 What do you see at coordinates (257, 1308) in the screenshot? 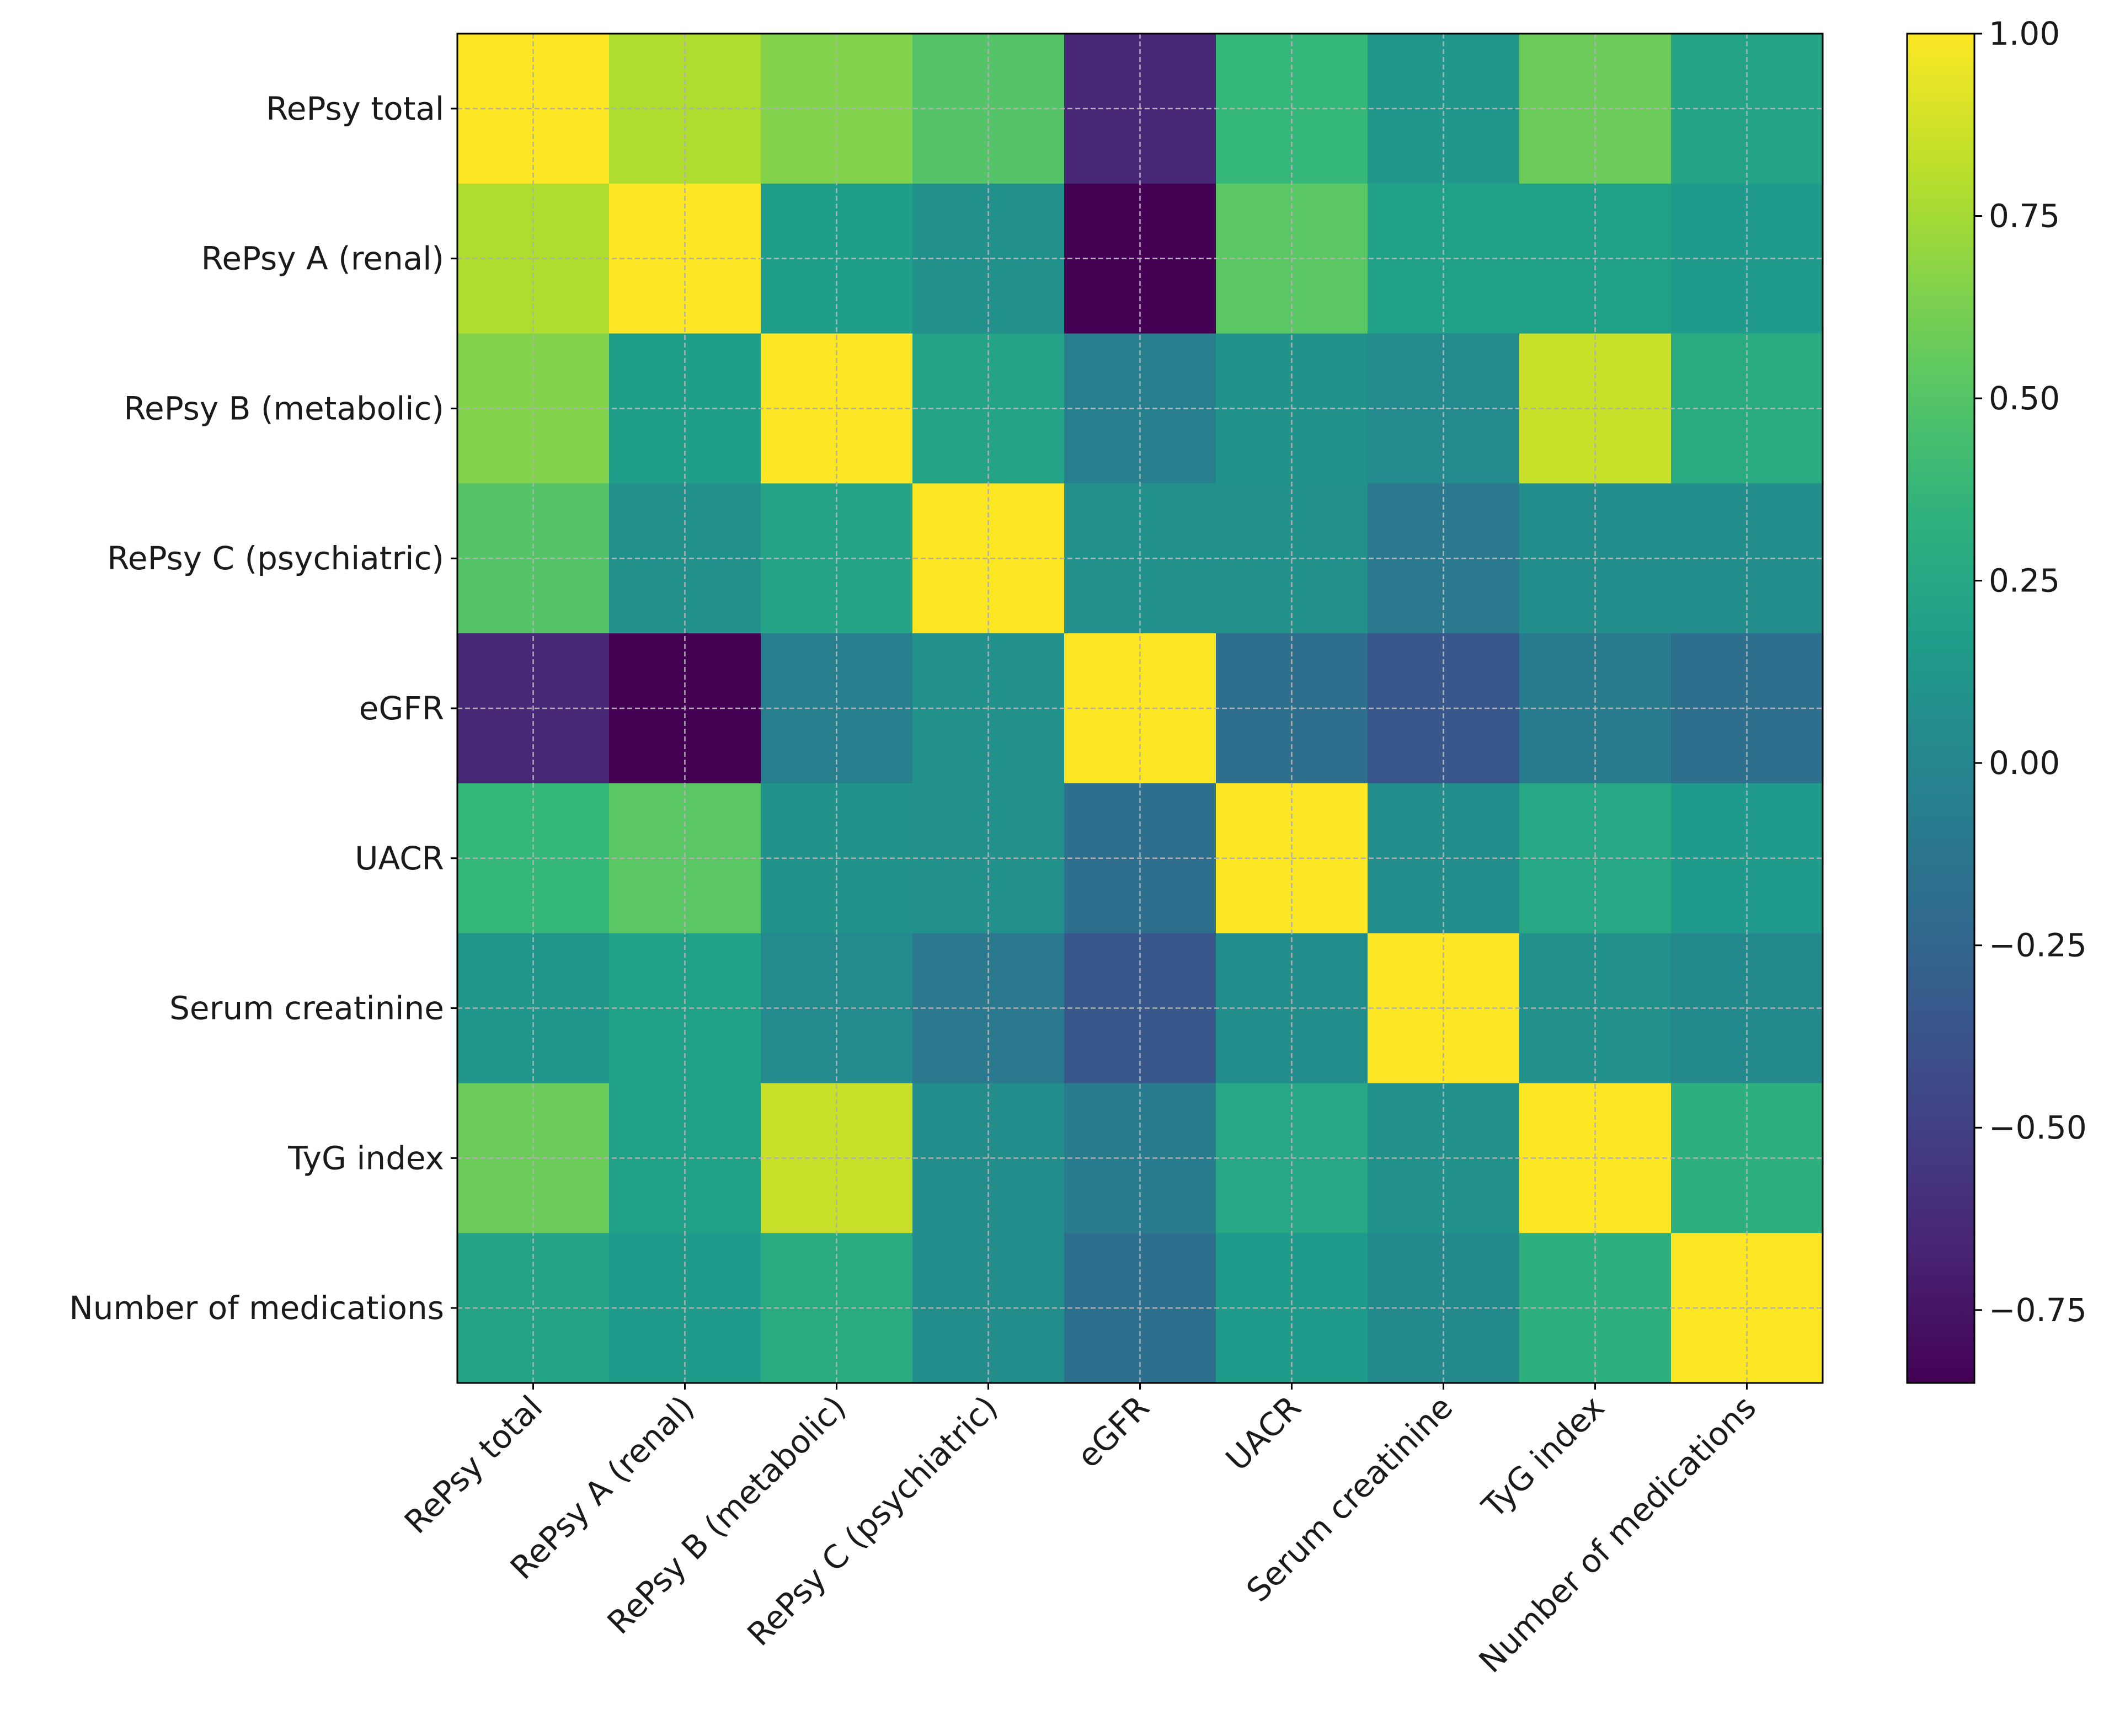
I see `y-tick-label: Number of medications` at bounding box center [257, 1308].